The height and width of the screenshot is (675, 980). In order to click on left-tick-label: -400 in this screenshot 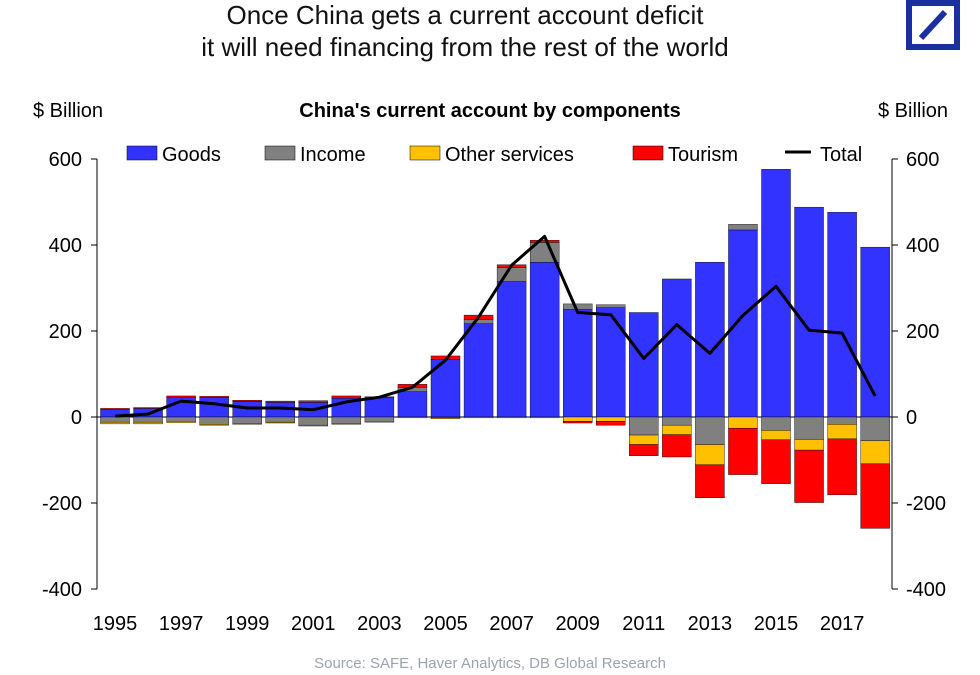, I will do `click(62, 590)`.